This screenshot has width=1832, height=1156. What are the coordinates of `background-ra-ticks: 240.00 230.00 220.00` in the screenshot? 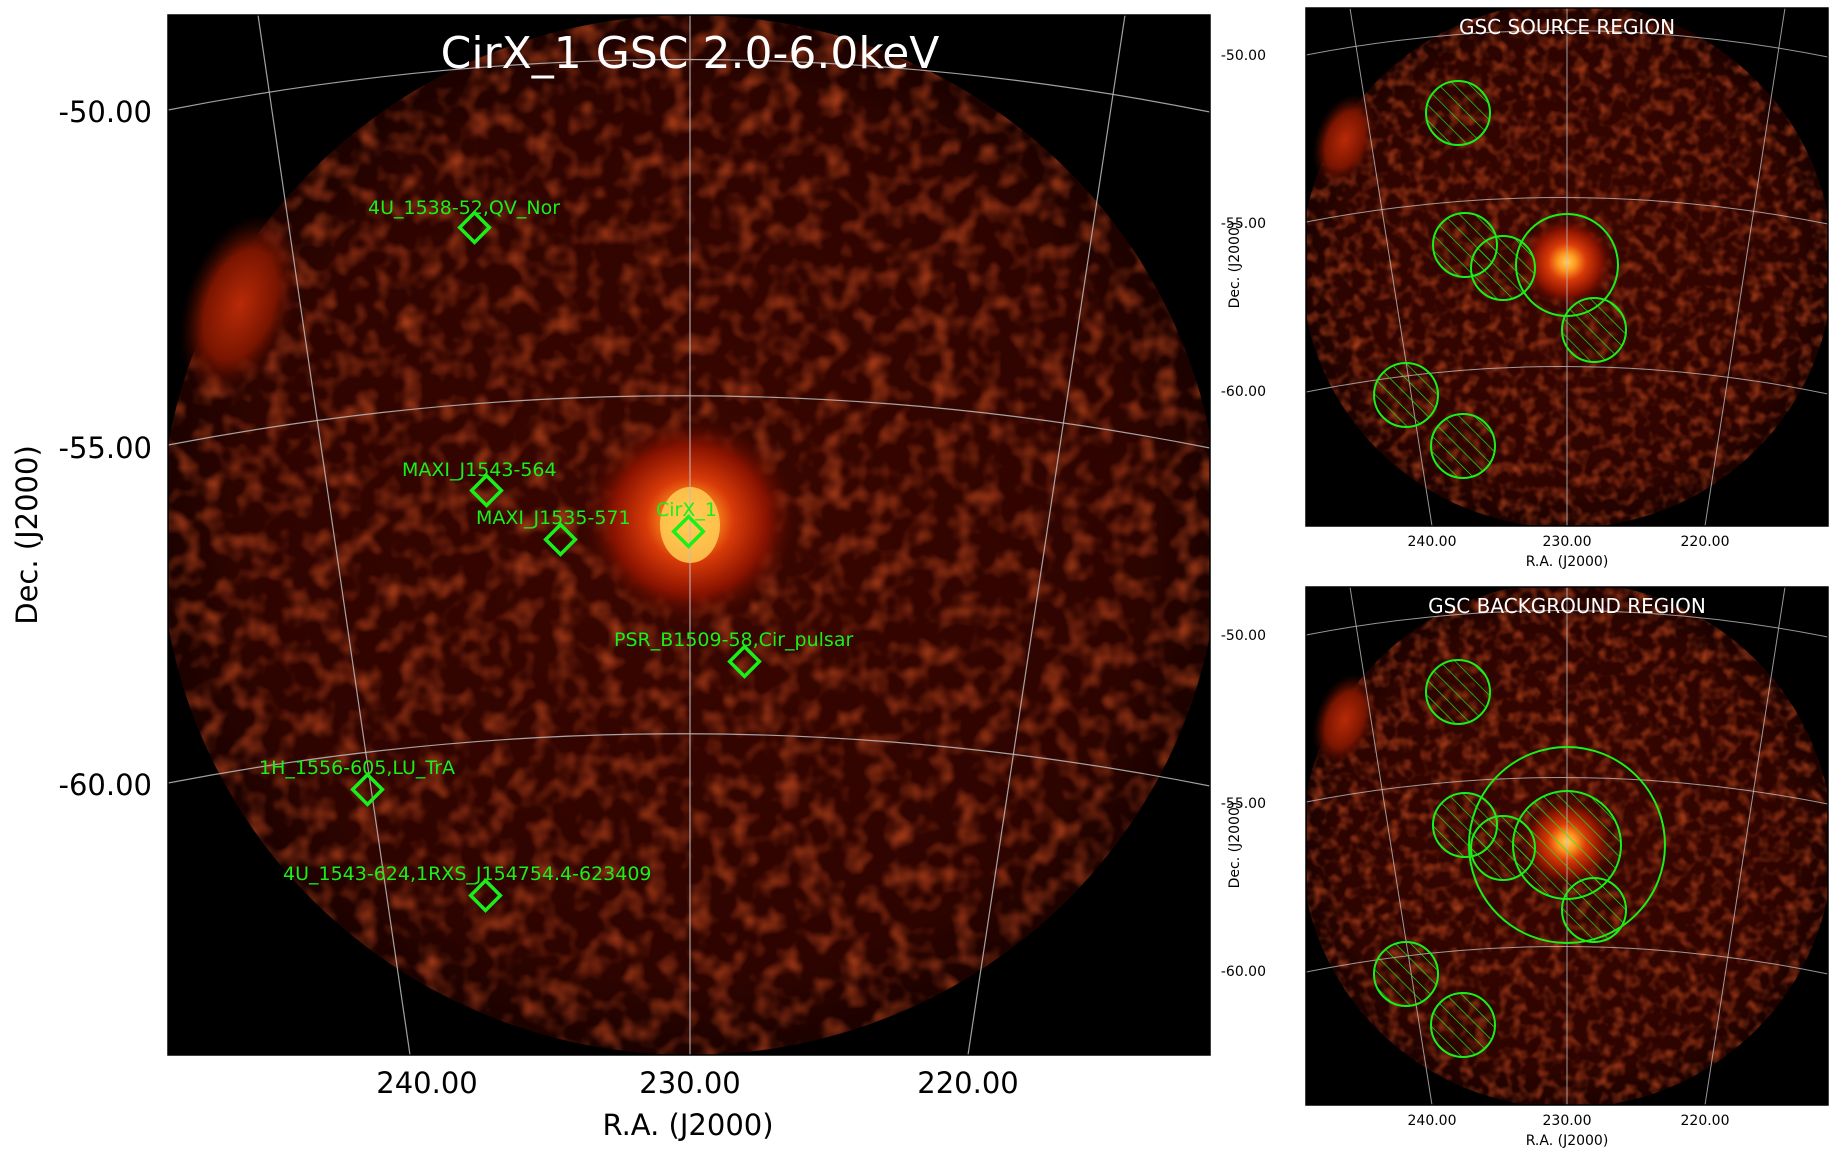 It's located at (1569, 1121).